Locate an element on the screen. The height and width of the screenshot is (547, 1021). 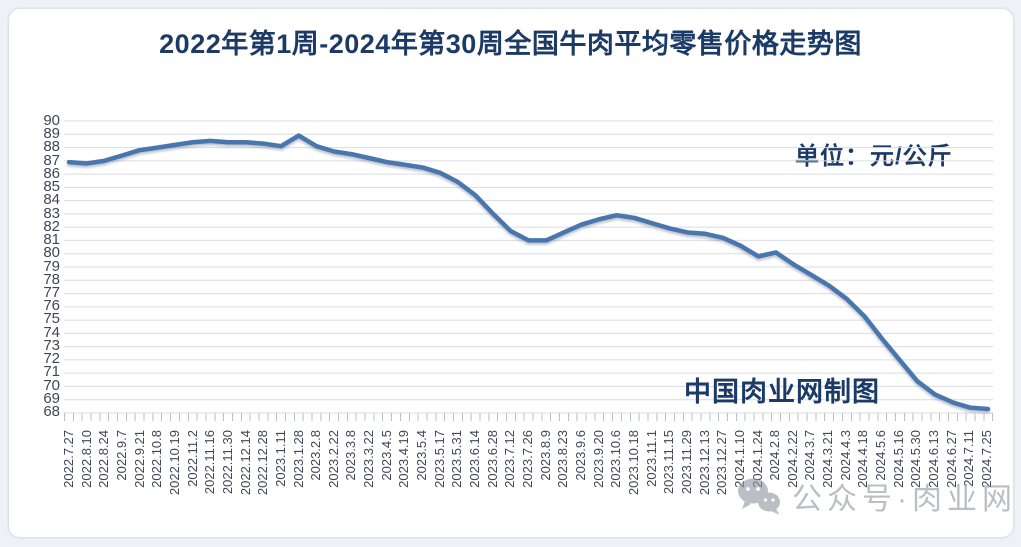
y-axis-label: 85 is located at coordinates (51, 187).